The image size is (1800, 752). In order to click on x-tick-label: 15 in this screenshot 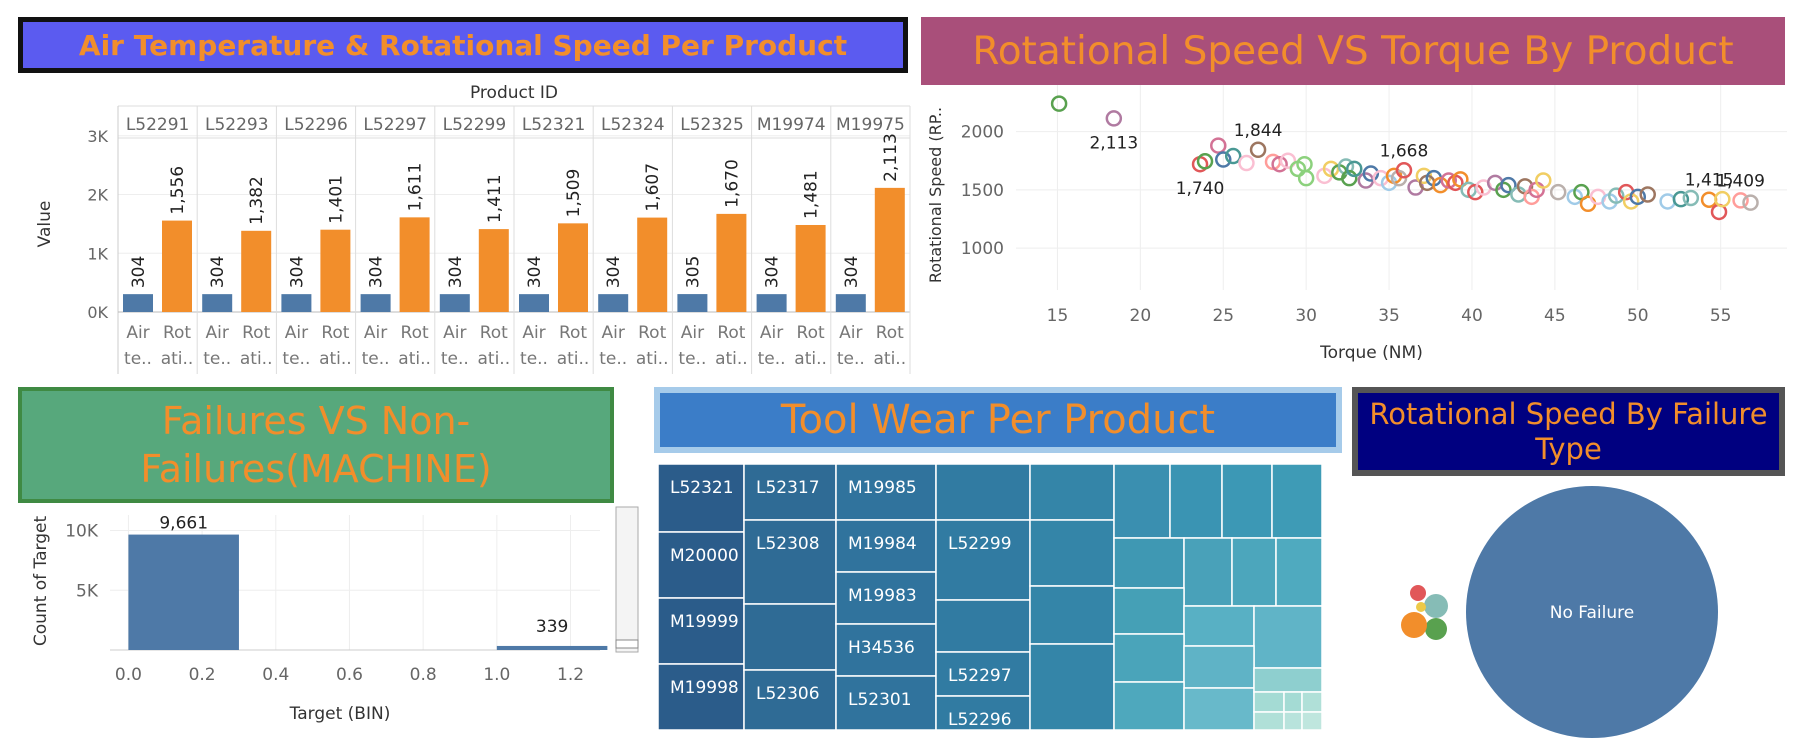, I will do `click(1058, 316)`.